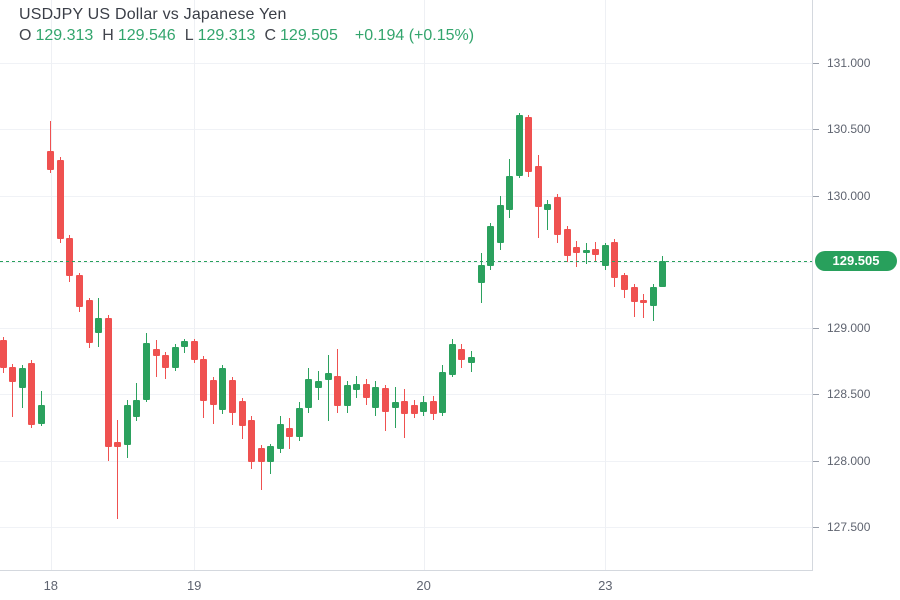 The height and width of the screenshot is (600, 900). Describe the element at coordinates (849, 129) in the screenshot. I see `price-axis-label: 130.500` at that location.